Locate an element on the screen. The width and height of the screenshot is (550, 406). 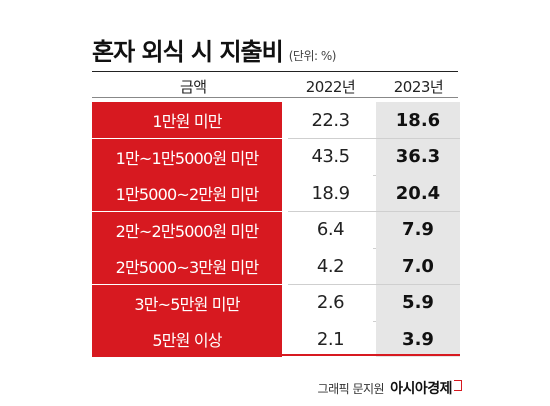
unit-label: (단위: %) is located at coordinates (312, 56).